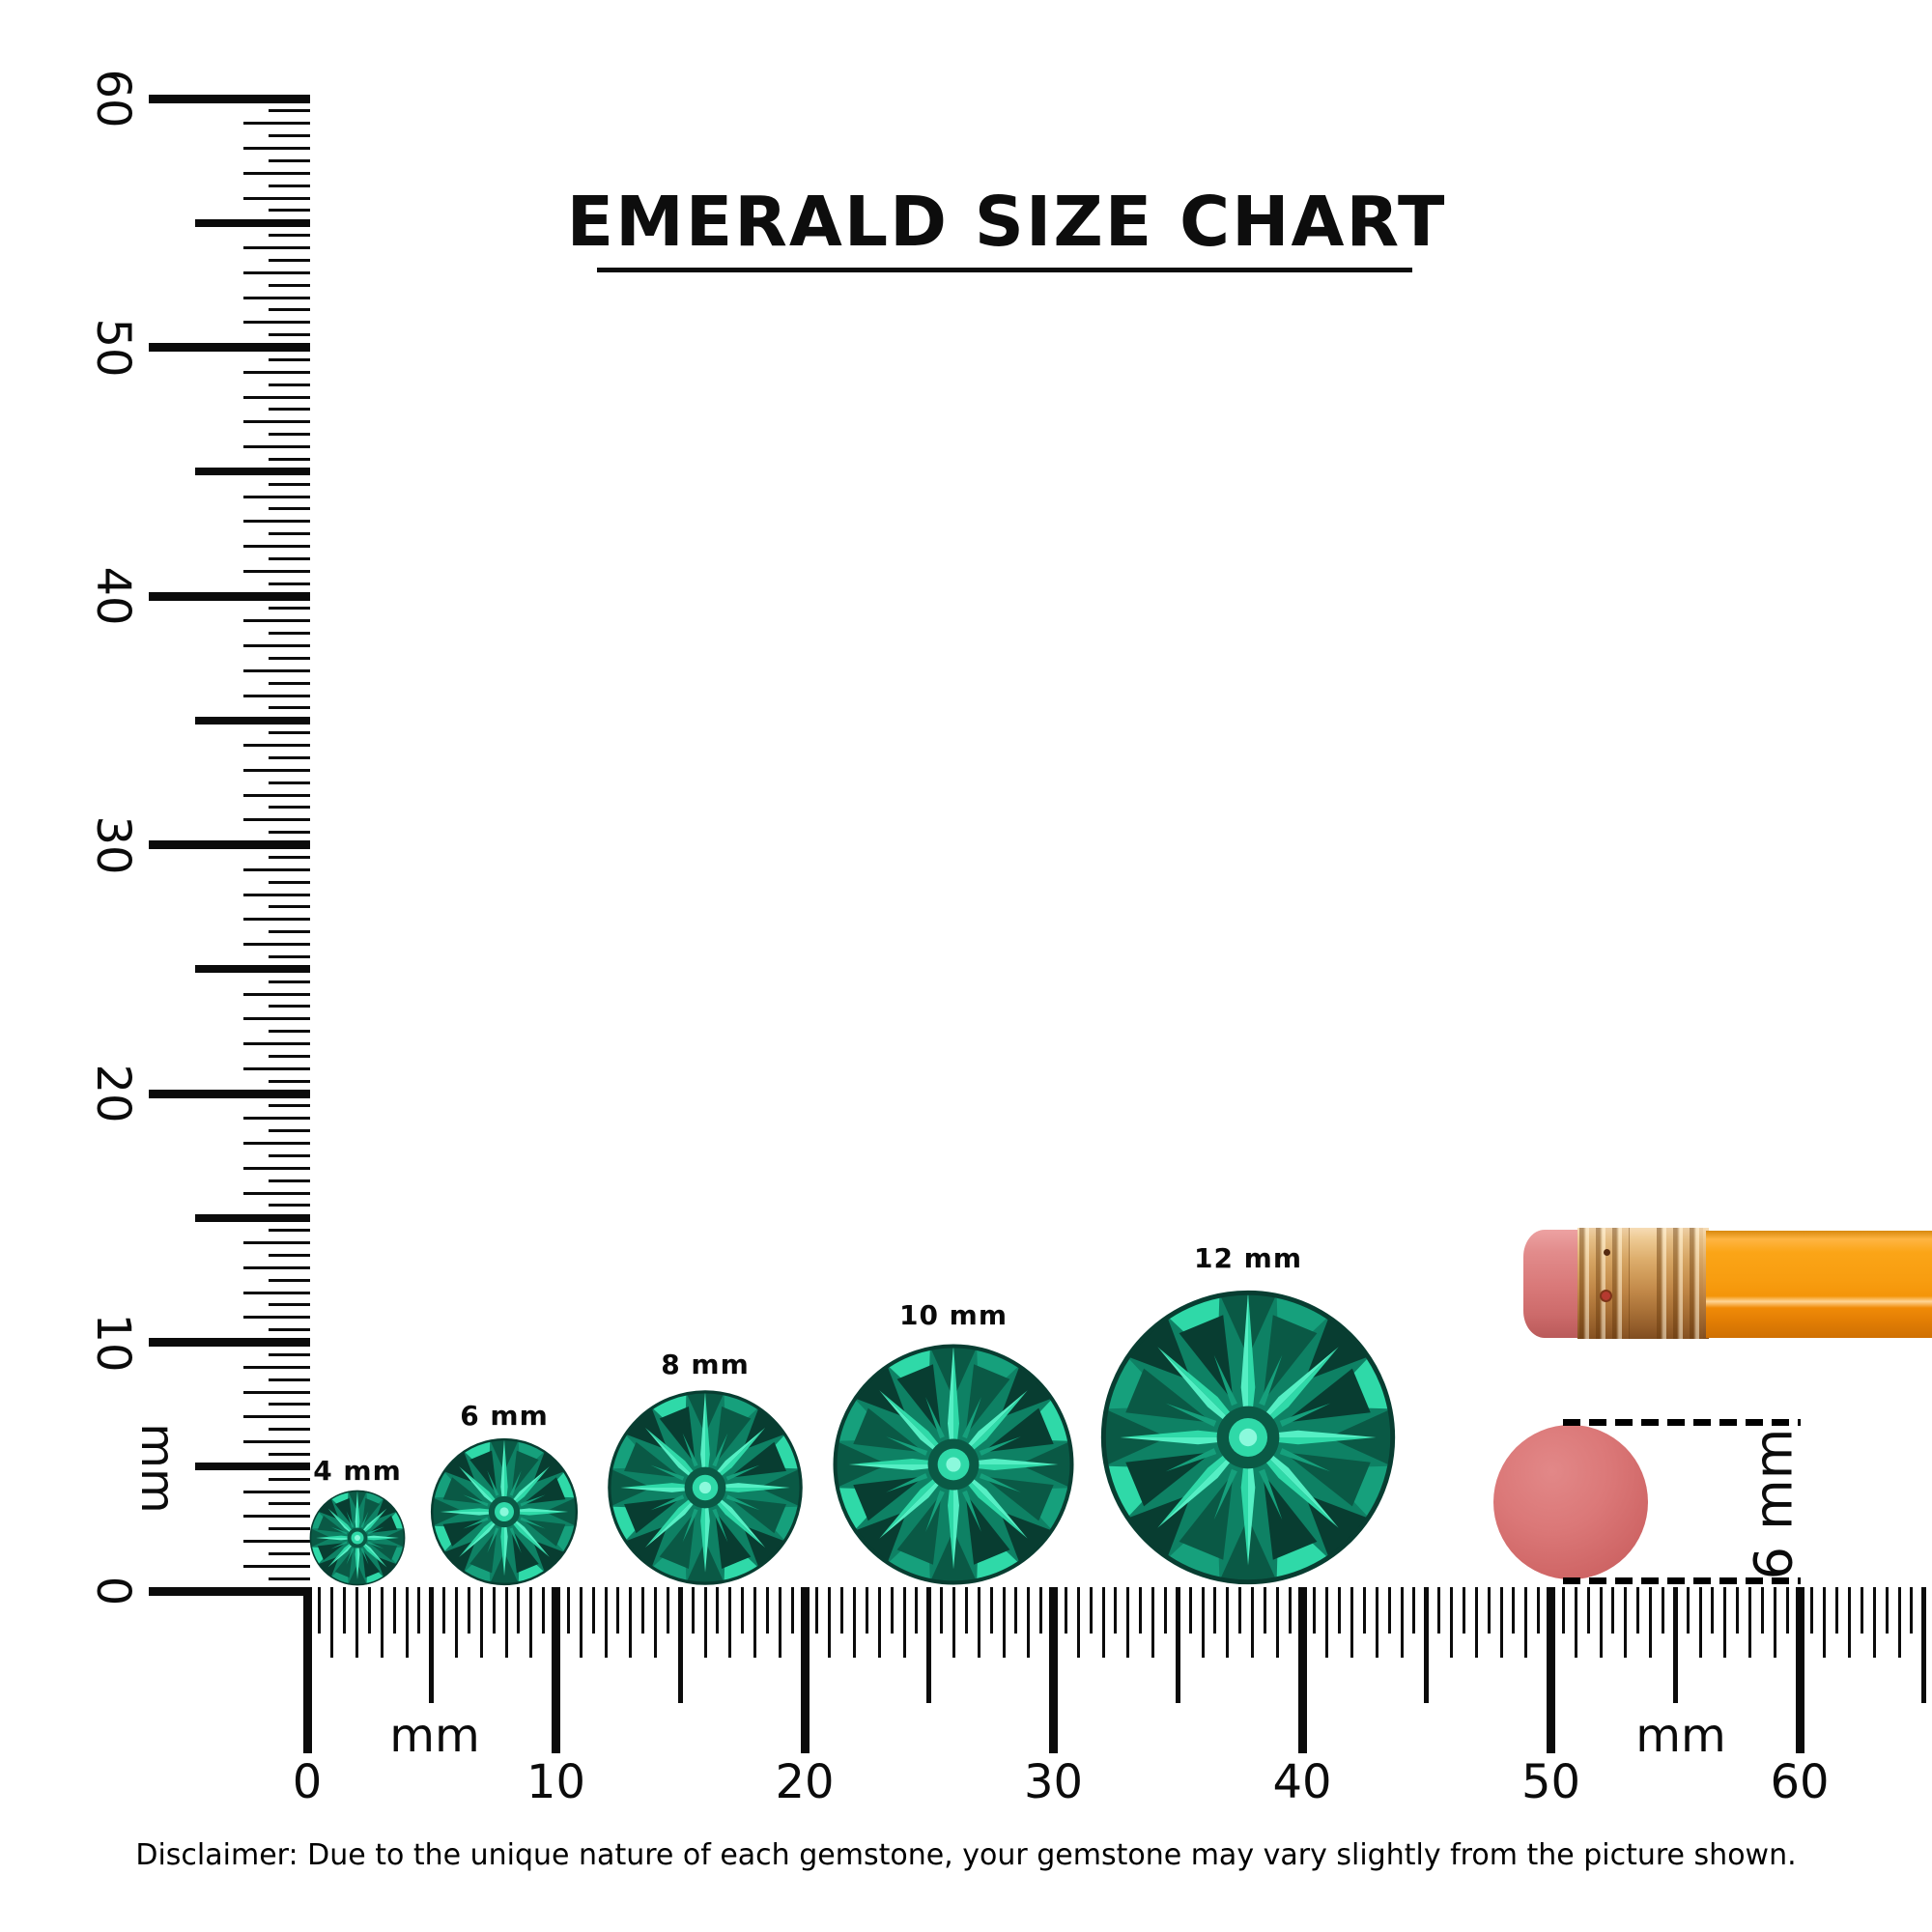 The width and height of the screenshot is (1932, 1932). Describe the element at coordinates (113, 596) in the screenshot. I see `vertical-ruler-label: 40` at that location.